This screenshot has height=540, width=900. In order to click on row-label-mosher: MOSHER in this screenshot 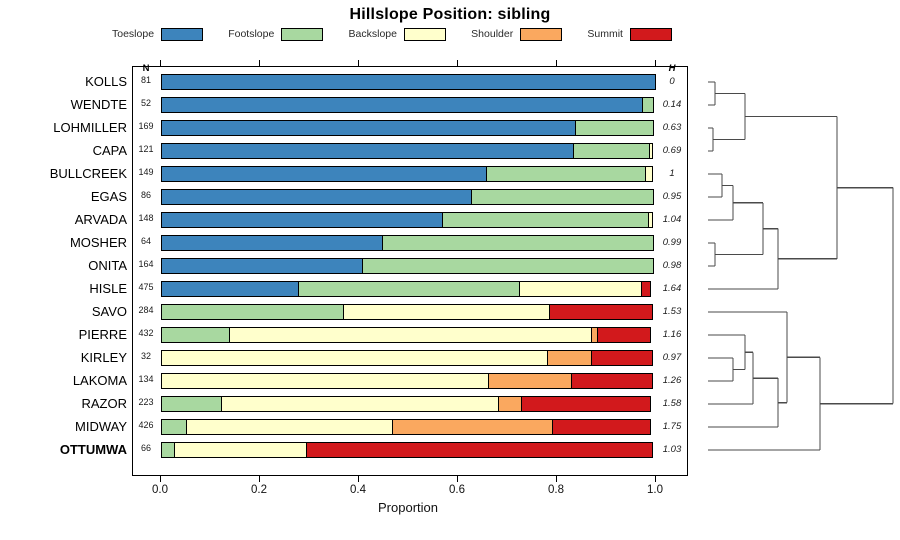, I will do `click(98, 242)`.